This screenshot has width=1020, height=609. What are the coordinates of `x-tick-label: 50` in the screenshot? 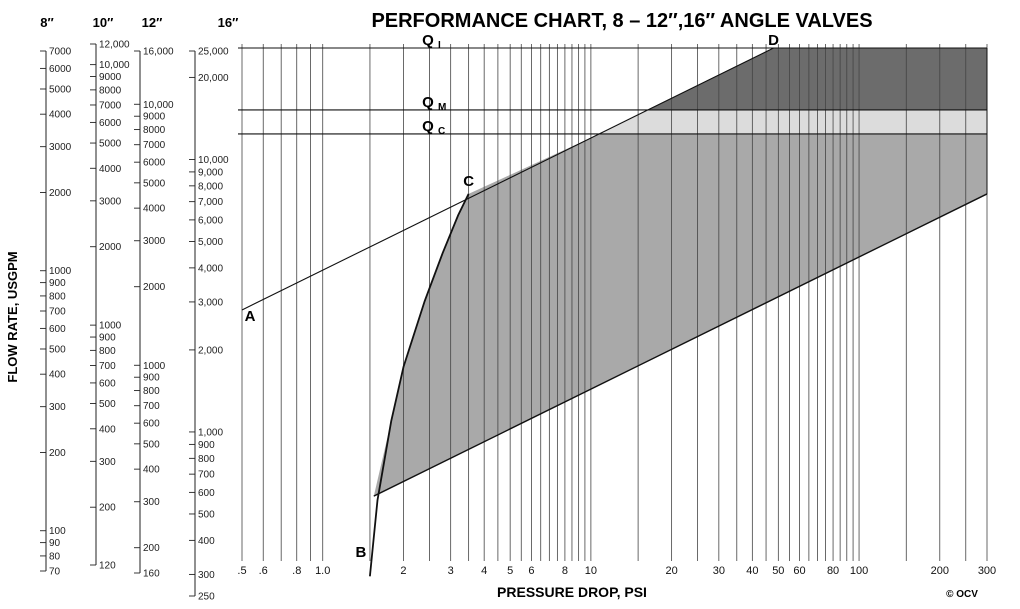 It's located at (778, 571).